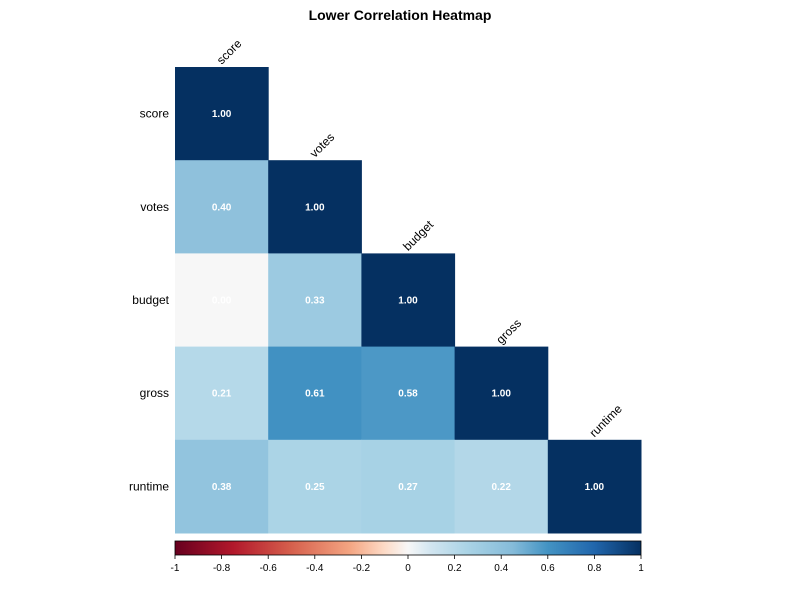  I want to click on cell-value-runtime-gross: 0.22, so click(501, 487).